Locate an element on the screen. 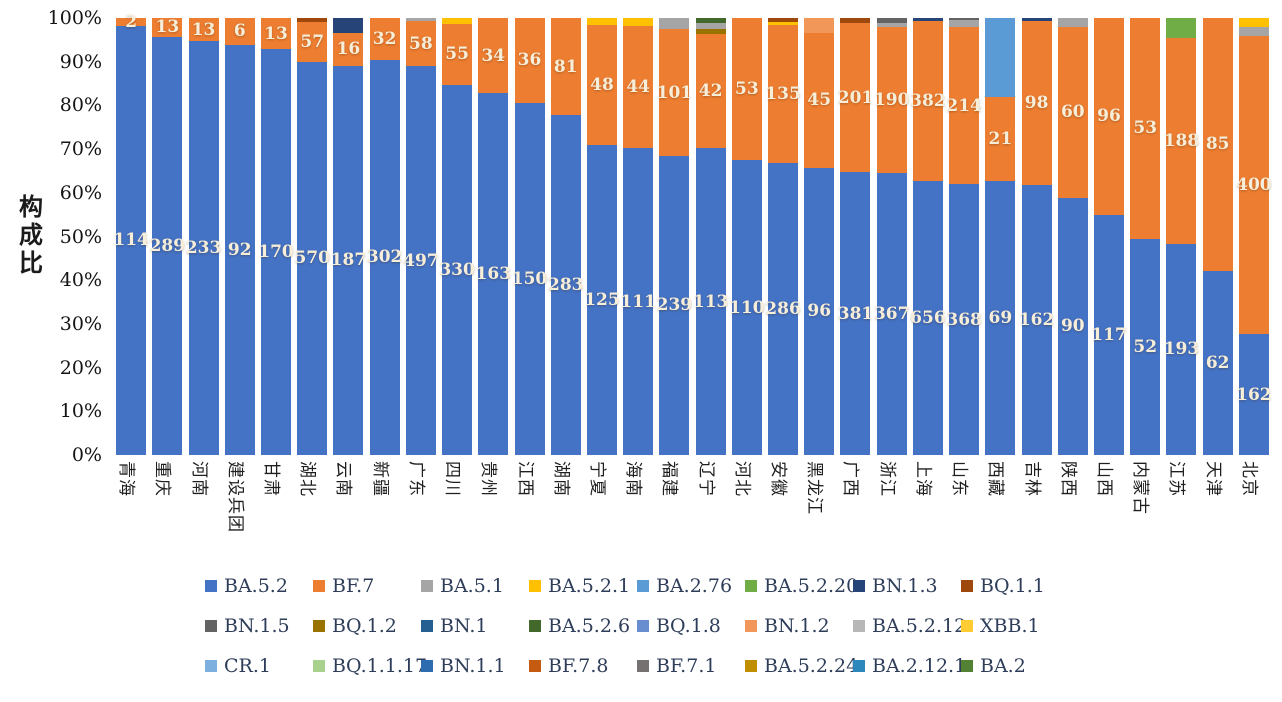 Image resolution: width=1282 pixels, height=702 pixels. bar-value-label: 381 is located at coordinates (855, 313).